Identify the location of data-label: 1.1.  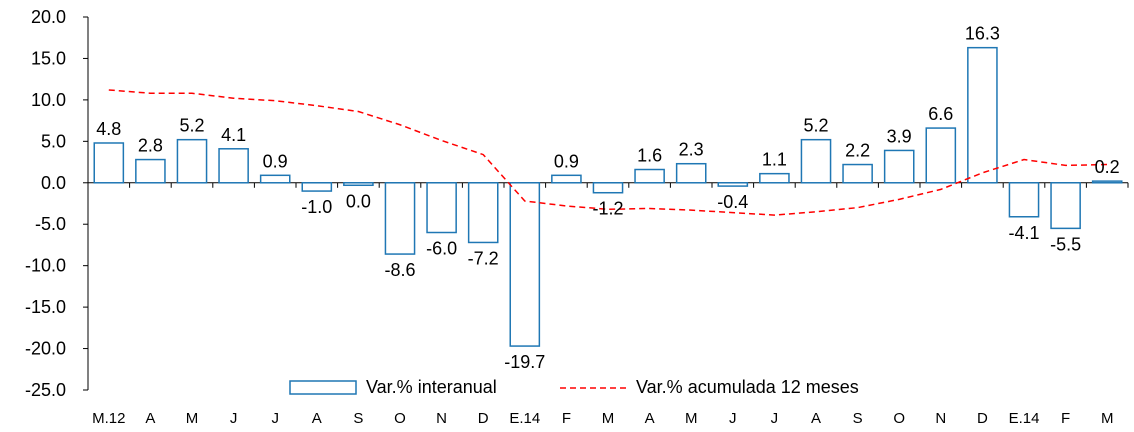
(774, 160).